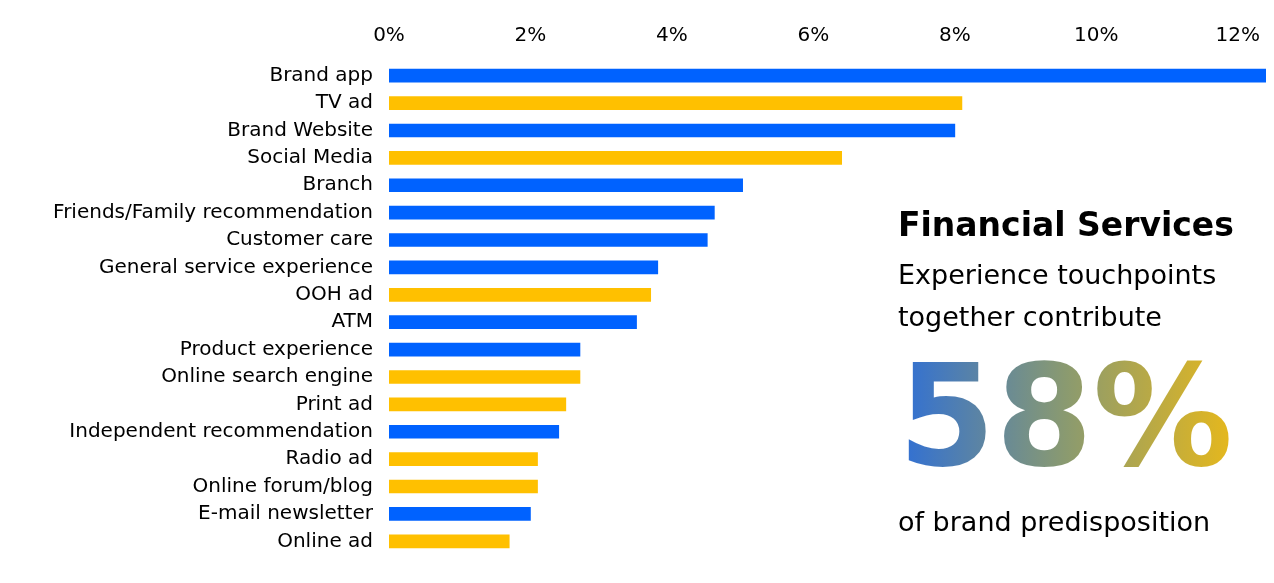 This screenshot has height=583, width=1274. What do you see at coordinates (276, 347) in the screenshot?
I see `y-tick-label: Product experience` at bounding box center [276, 347].